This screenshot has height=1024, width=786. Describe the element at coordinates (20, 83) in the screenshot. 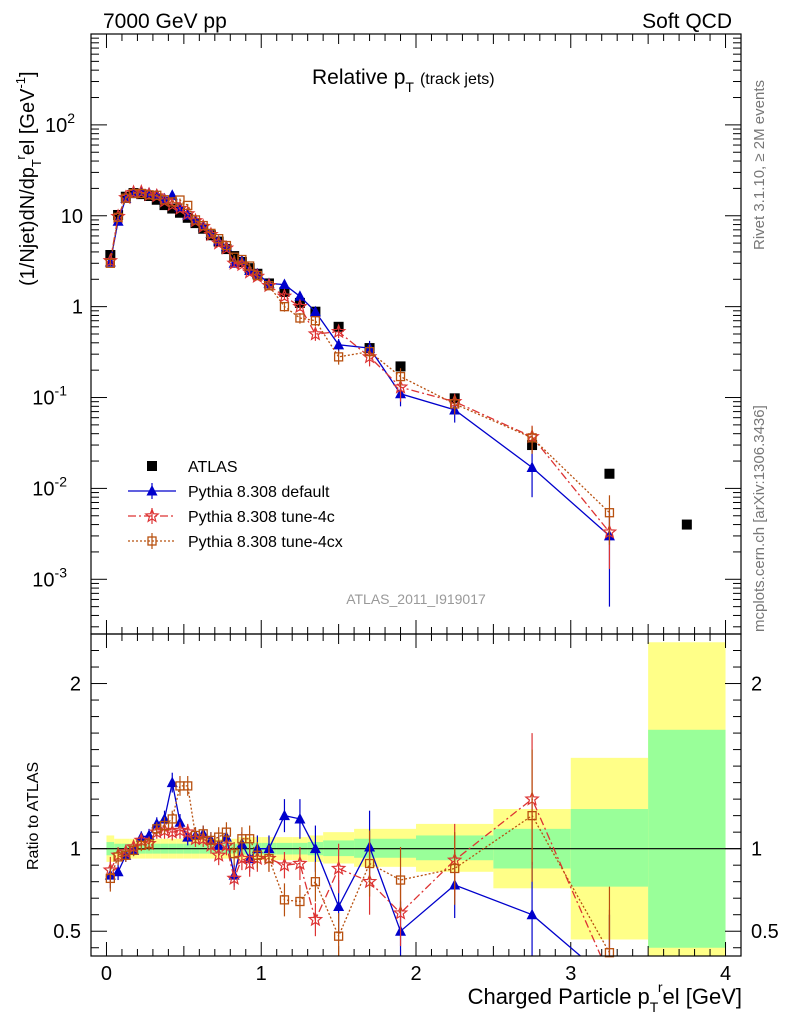

I see `main-y-label-exp: -1` at that location.